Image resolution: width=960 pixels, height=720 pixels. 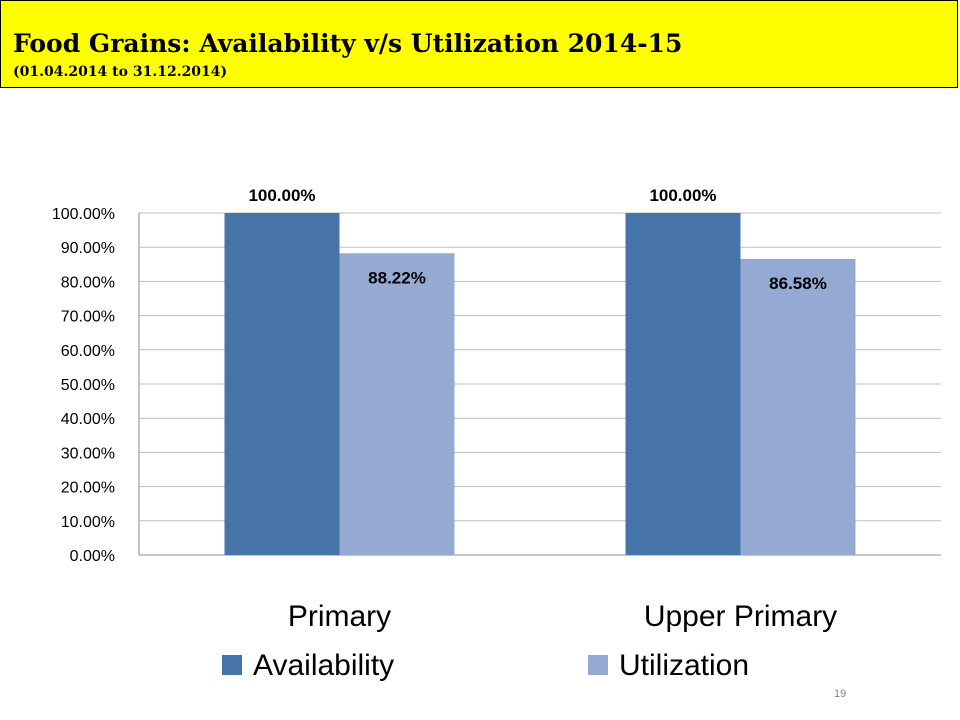 What do you see at coordinates (339, 616) in the screenshot?
I see `x-category-label: Primary` at bounding box center [339, 616].